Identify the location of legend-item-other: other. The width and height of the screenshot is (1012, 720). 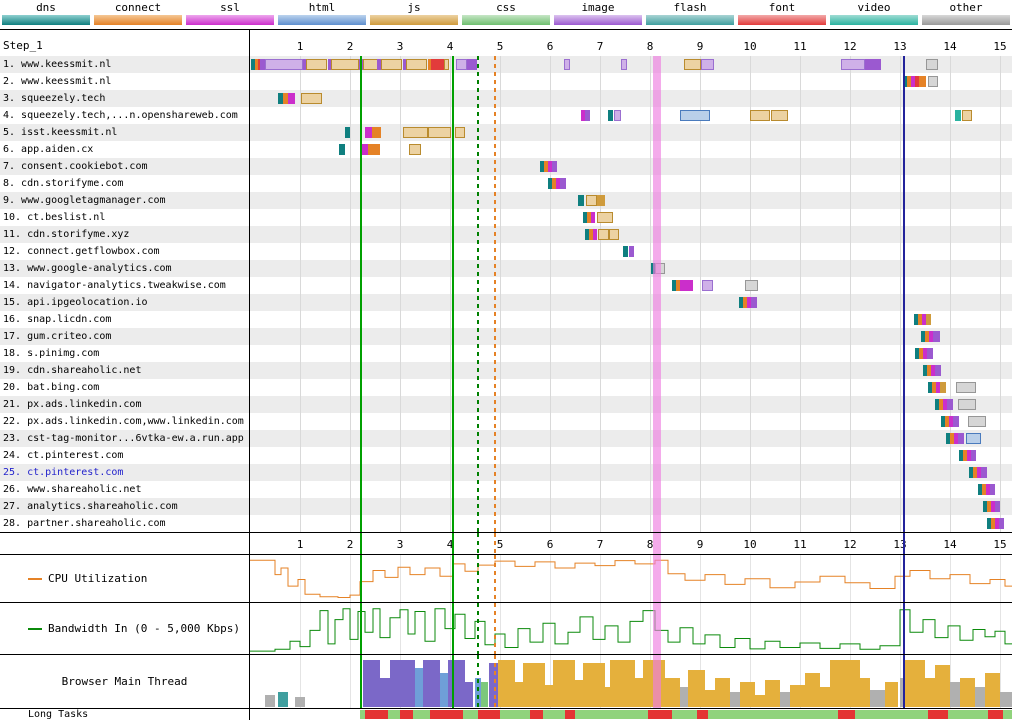
(966, 14).